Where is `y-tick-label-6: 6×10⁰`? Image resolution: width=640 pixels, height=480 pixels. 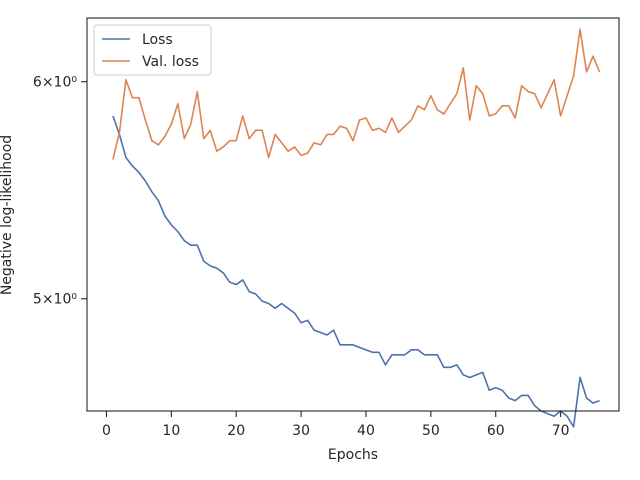 y-tick-label-6: 6×10⁰ is located at coordinates (55, 83).